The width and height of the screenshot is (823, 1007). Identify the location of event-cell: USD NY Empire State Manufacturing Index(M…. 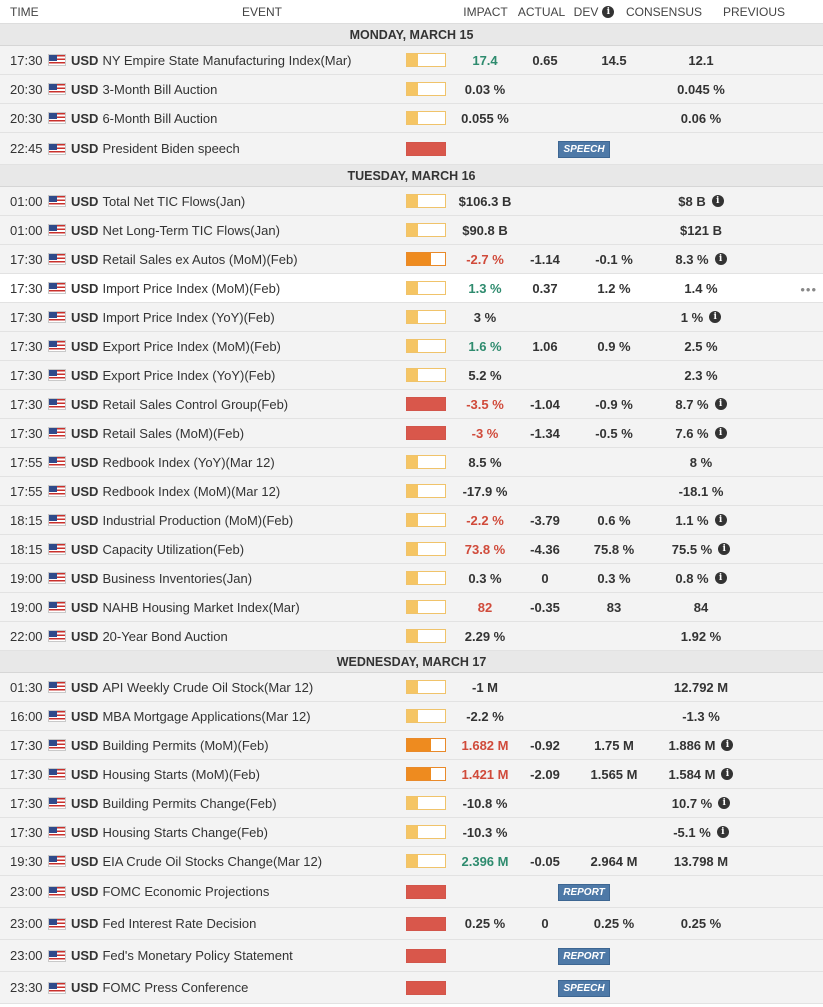
(224, 60).